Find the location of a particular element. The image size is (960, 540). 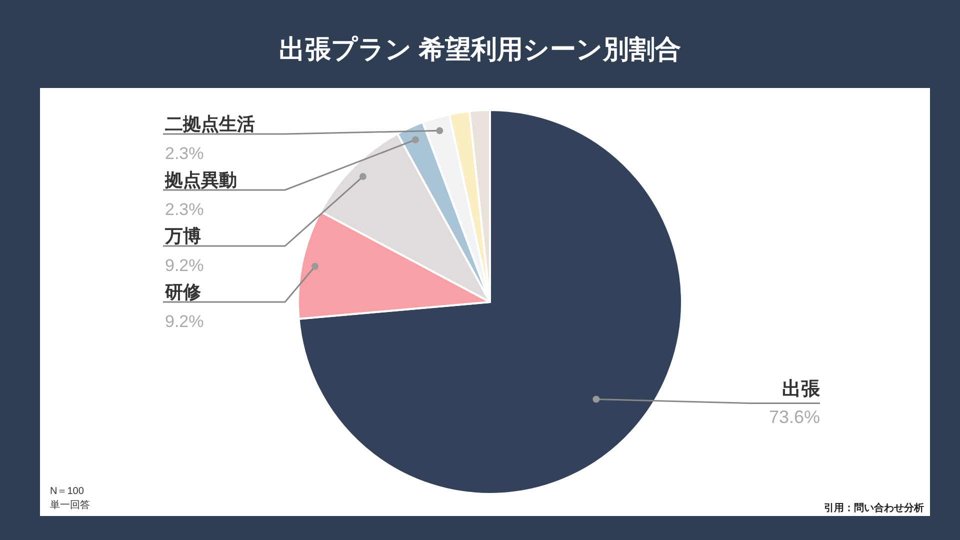

slice-label: 拠点異動 is located at coordinates (200, 180).